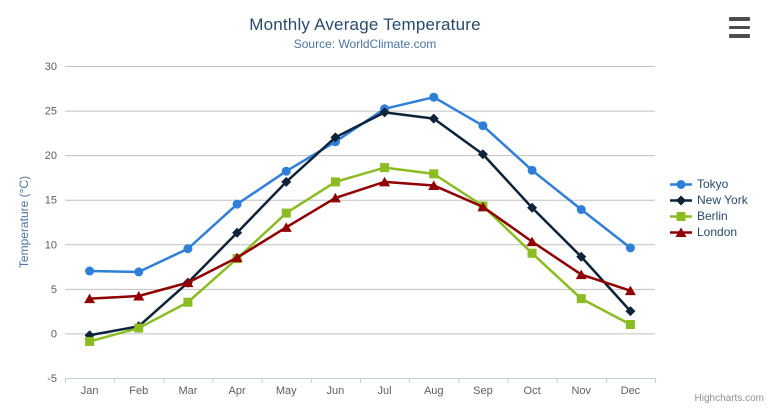  Describe the element at coordinates (139, 295) in the screenshot. I see `data-point-london-feb` at that location.